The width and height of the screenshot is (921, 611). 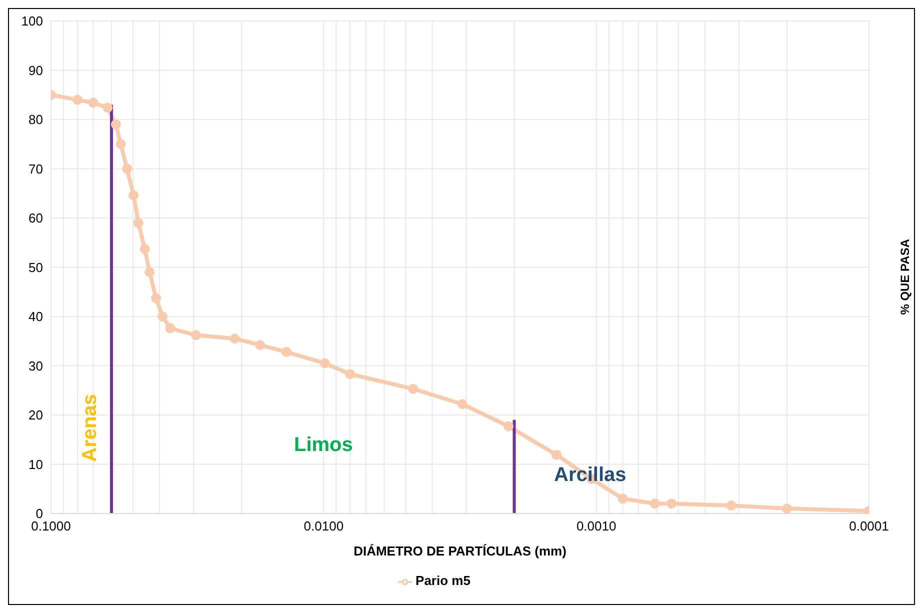 I want to click on x-tick-label: 0.0010, so click(x=596, y=526).